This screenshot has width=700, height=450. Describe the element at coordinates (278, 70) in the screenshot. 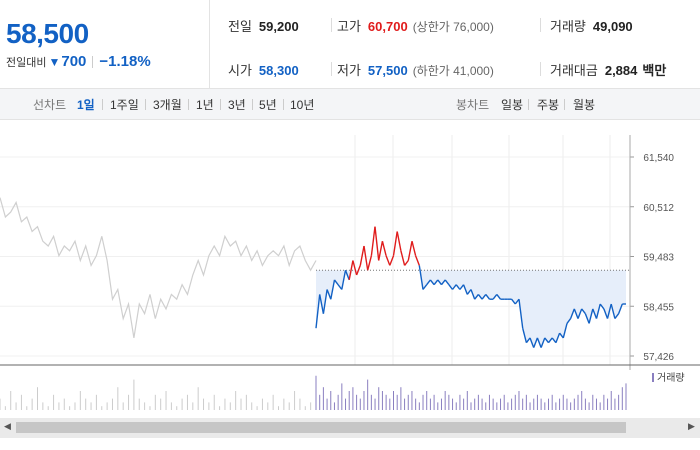

I see `stat-value: 58,300` at that location.